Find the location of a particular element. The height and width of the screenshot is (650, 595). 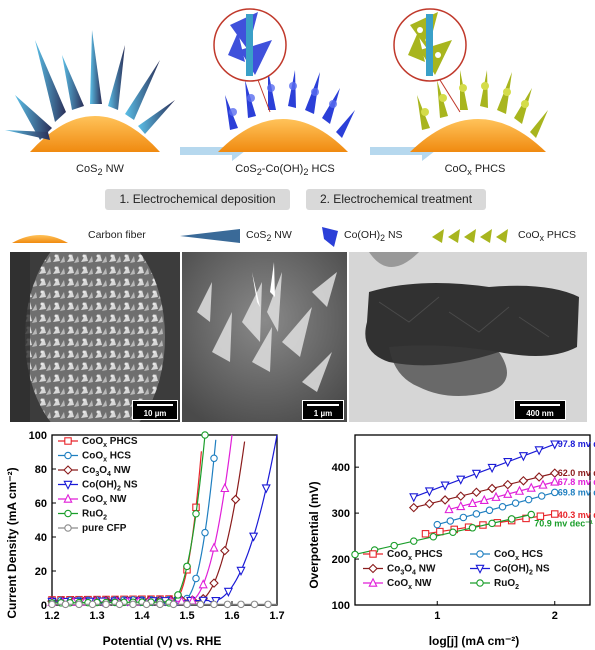

tafel-slope-label: 67.8 mv dec⁻¹ is located at coordinates (576, 482).